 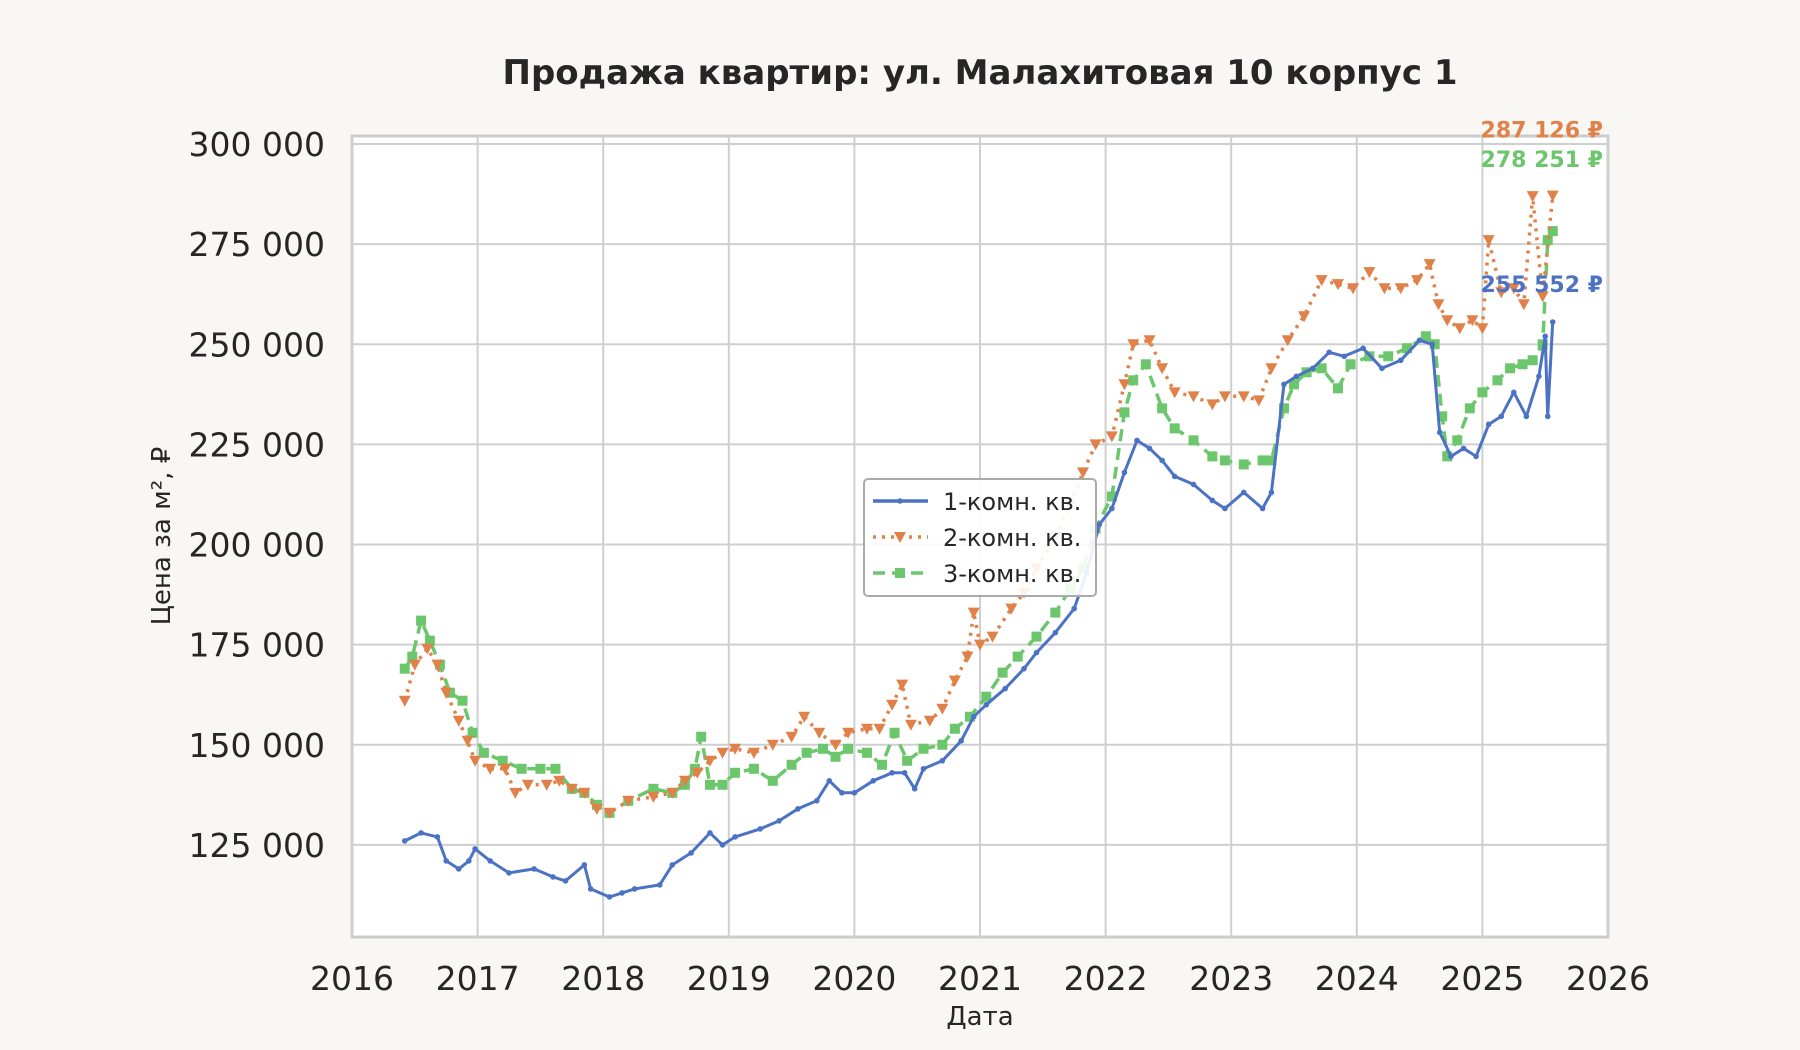 I want to click on y-tick-label: 225 000, so click(x=257, y=444).